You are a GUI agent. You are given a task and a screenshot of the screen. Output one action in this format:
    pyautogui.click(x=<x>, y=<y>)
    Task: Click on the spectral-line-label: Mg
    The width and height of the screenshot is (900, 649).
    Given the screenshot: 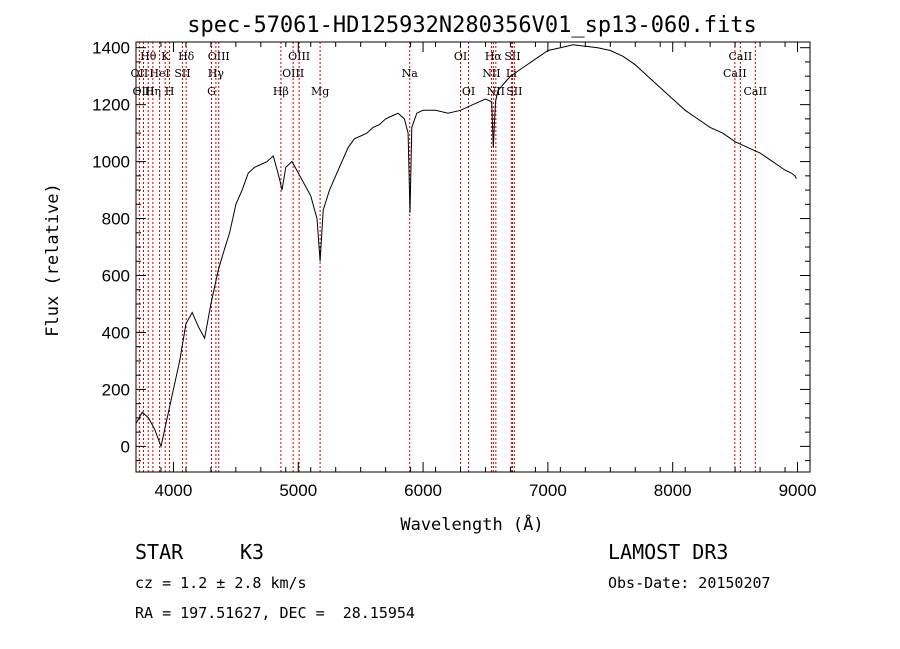 What is the action you would take?
    pyautogui.click(x=320, y=91)
    